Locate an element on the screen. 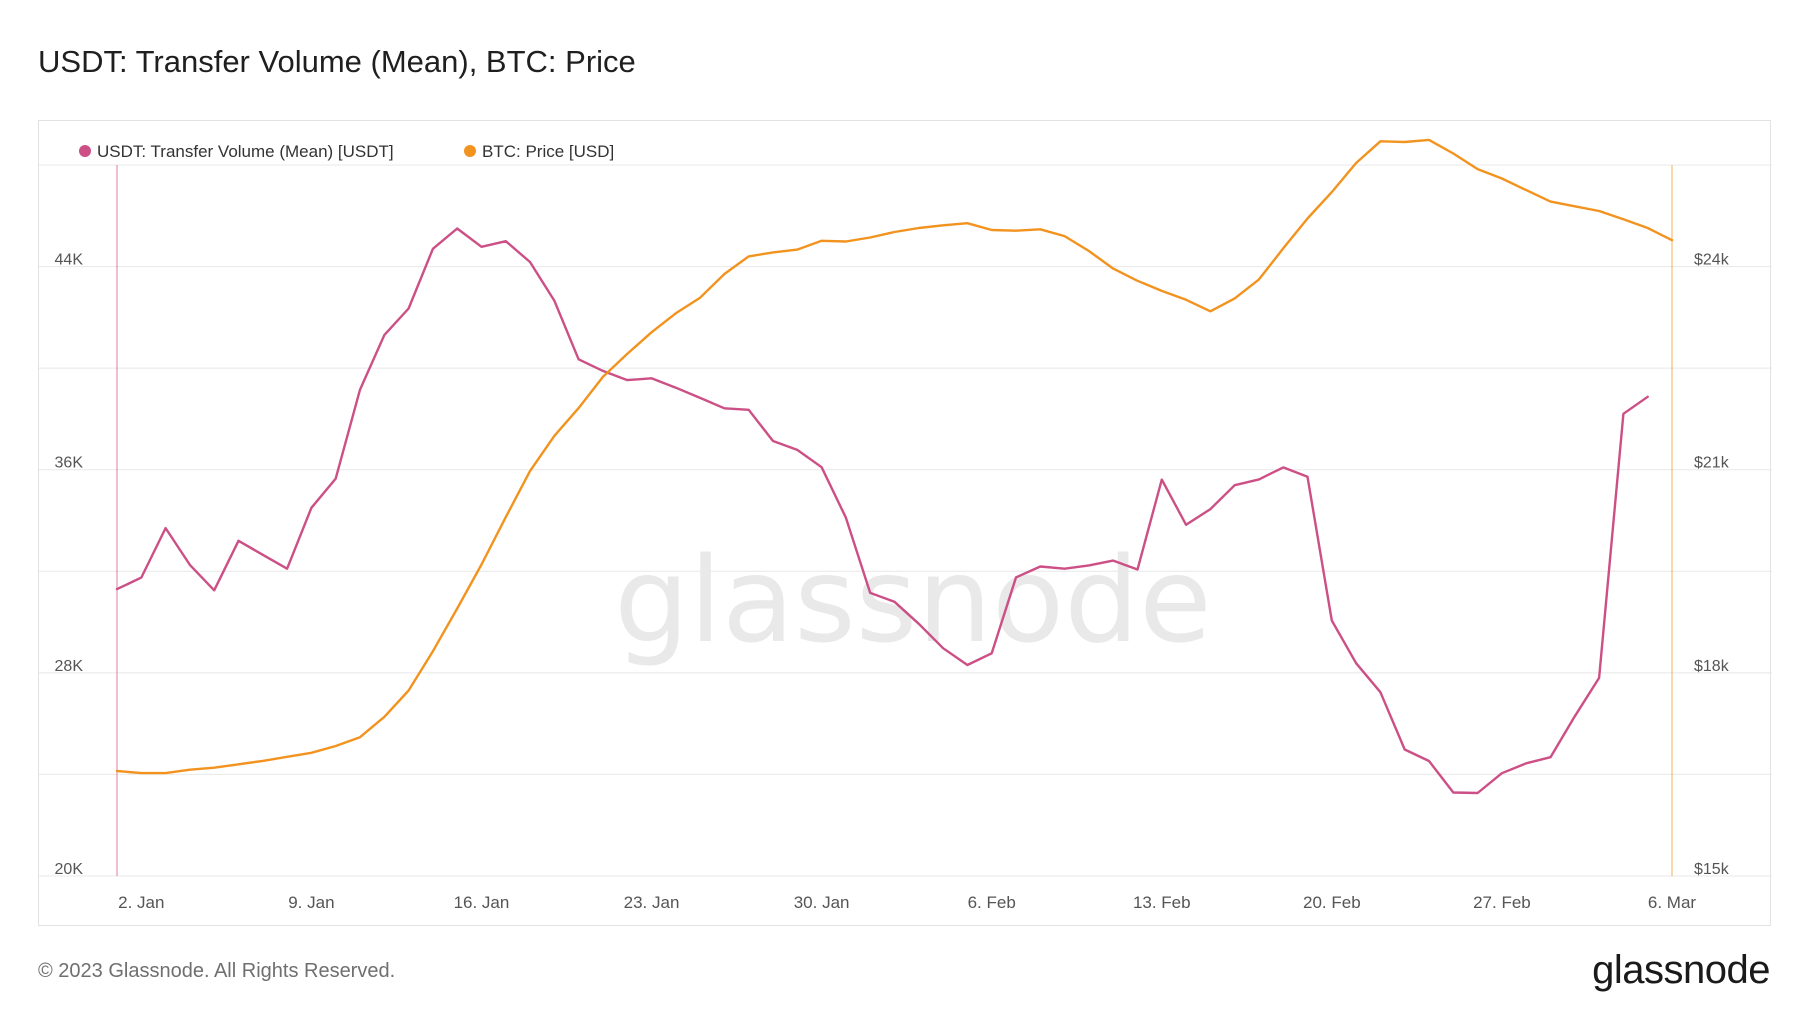 The height and width of the screenshot is (1013, 1800). x-tick-label: 9. Jan is located at coordinates (311, 902).